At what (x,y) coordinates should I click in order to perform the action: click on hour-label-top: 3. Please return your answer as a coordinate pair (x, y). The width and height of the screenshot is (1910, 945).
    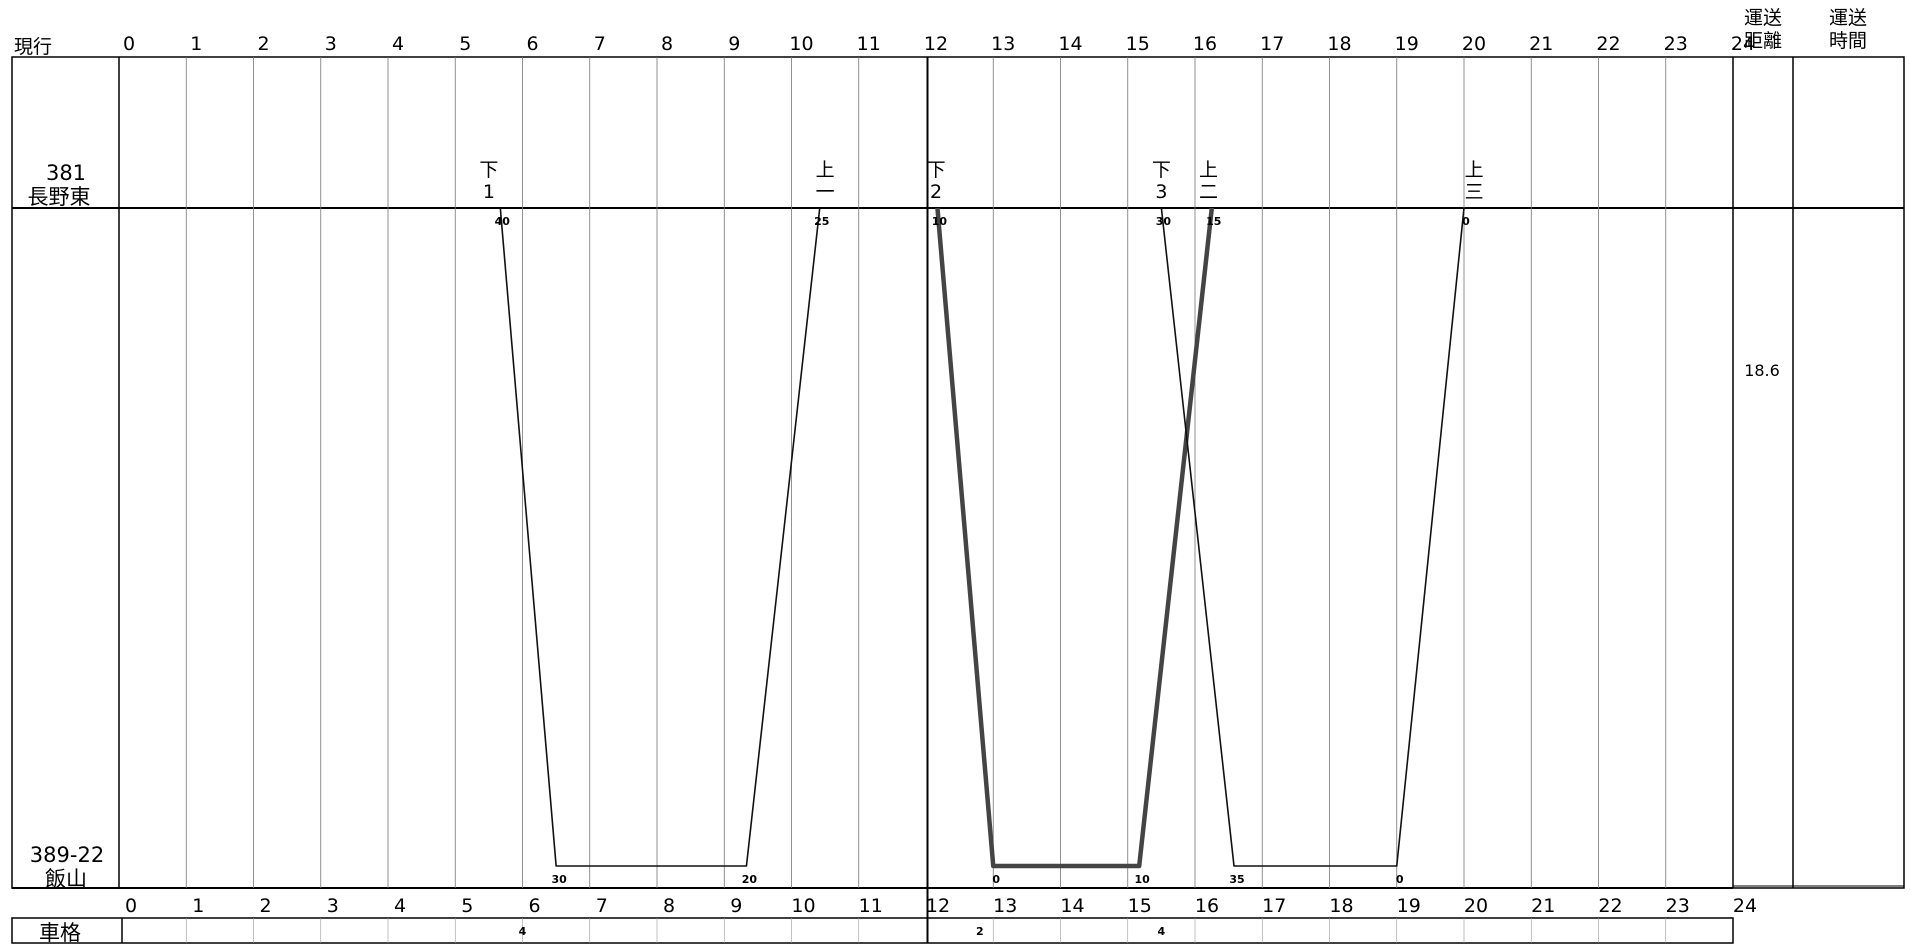
    Looking at the image, I should click on (331, 44).